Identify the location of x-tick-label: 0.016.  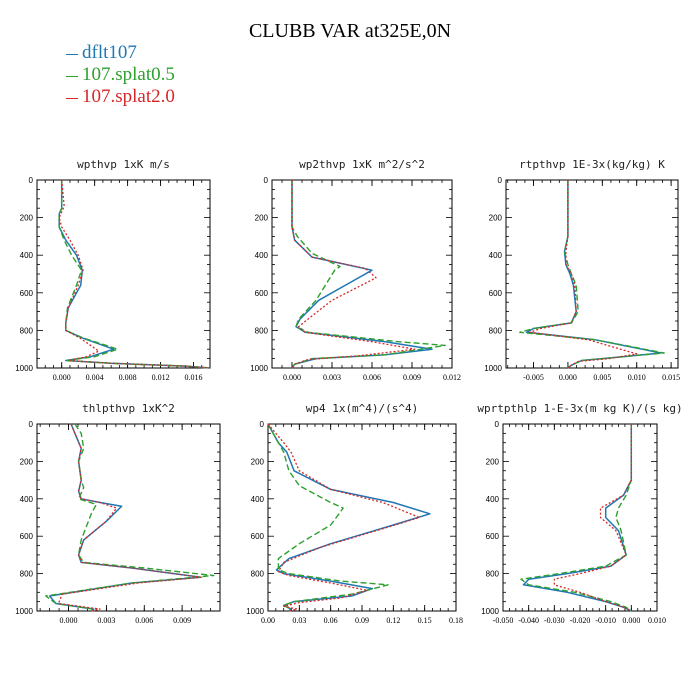
(194, 377).